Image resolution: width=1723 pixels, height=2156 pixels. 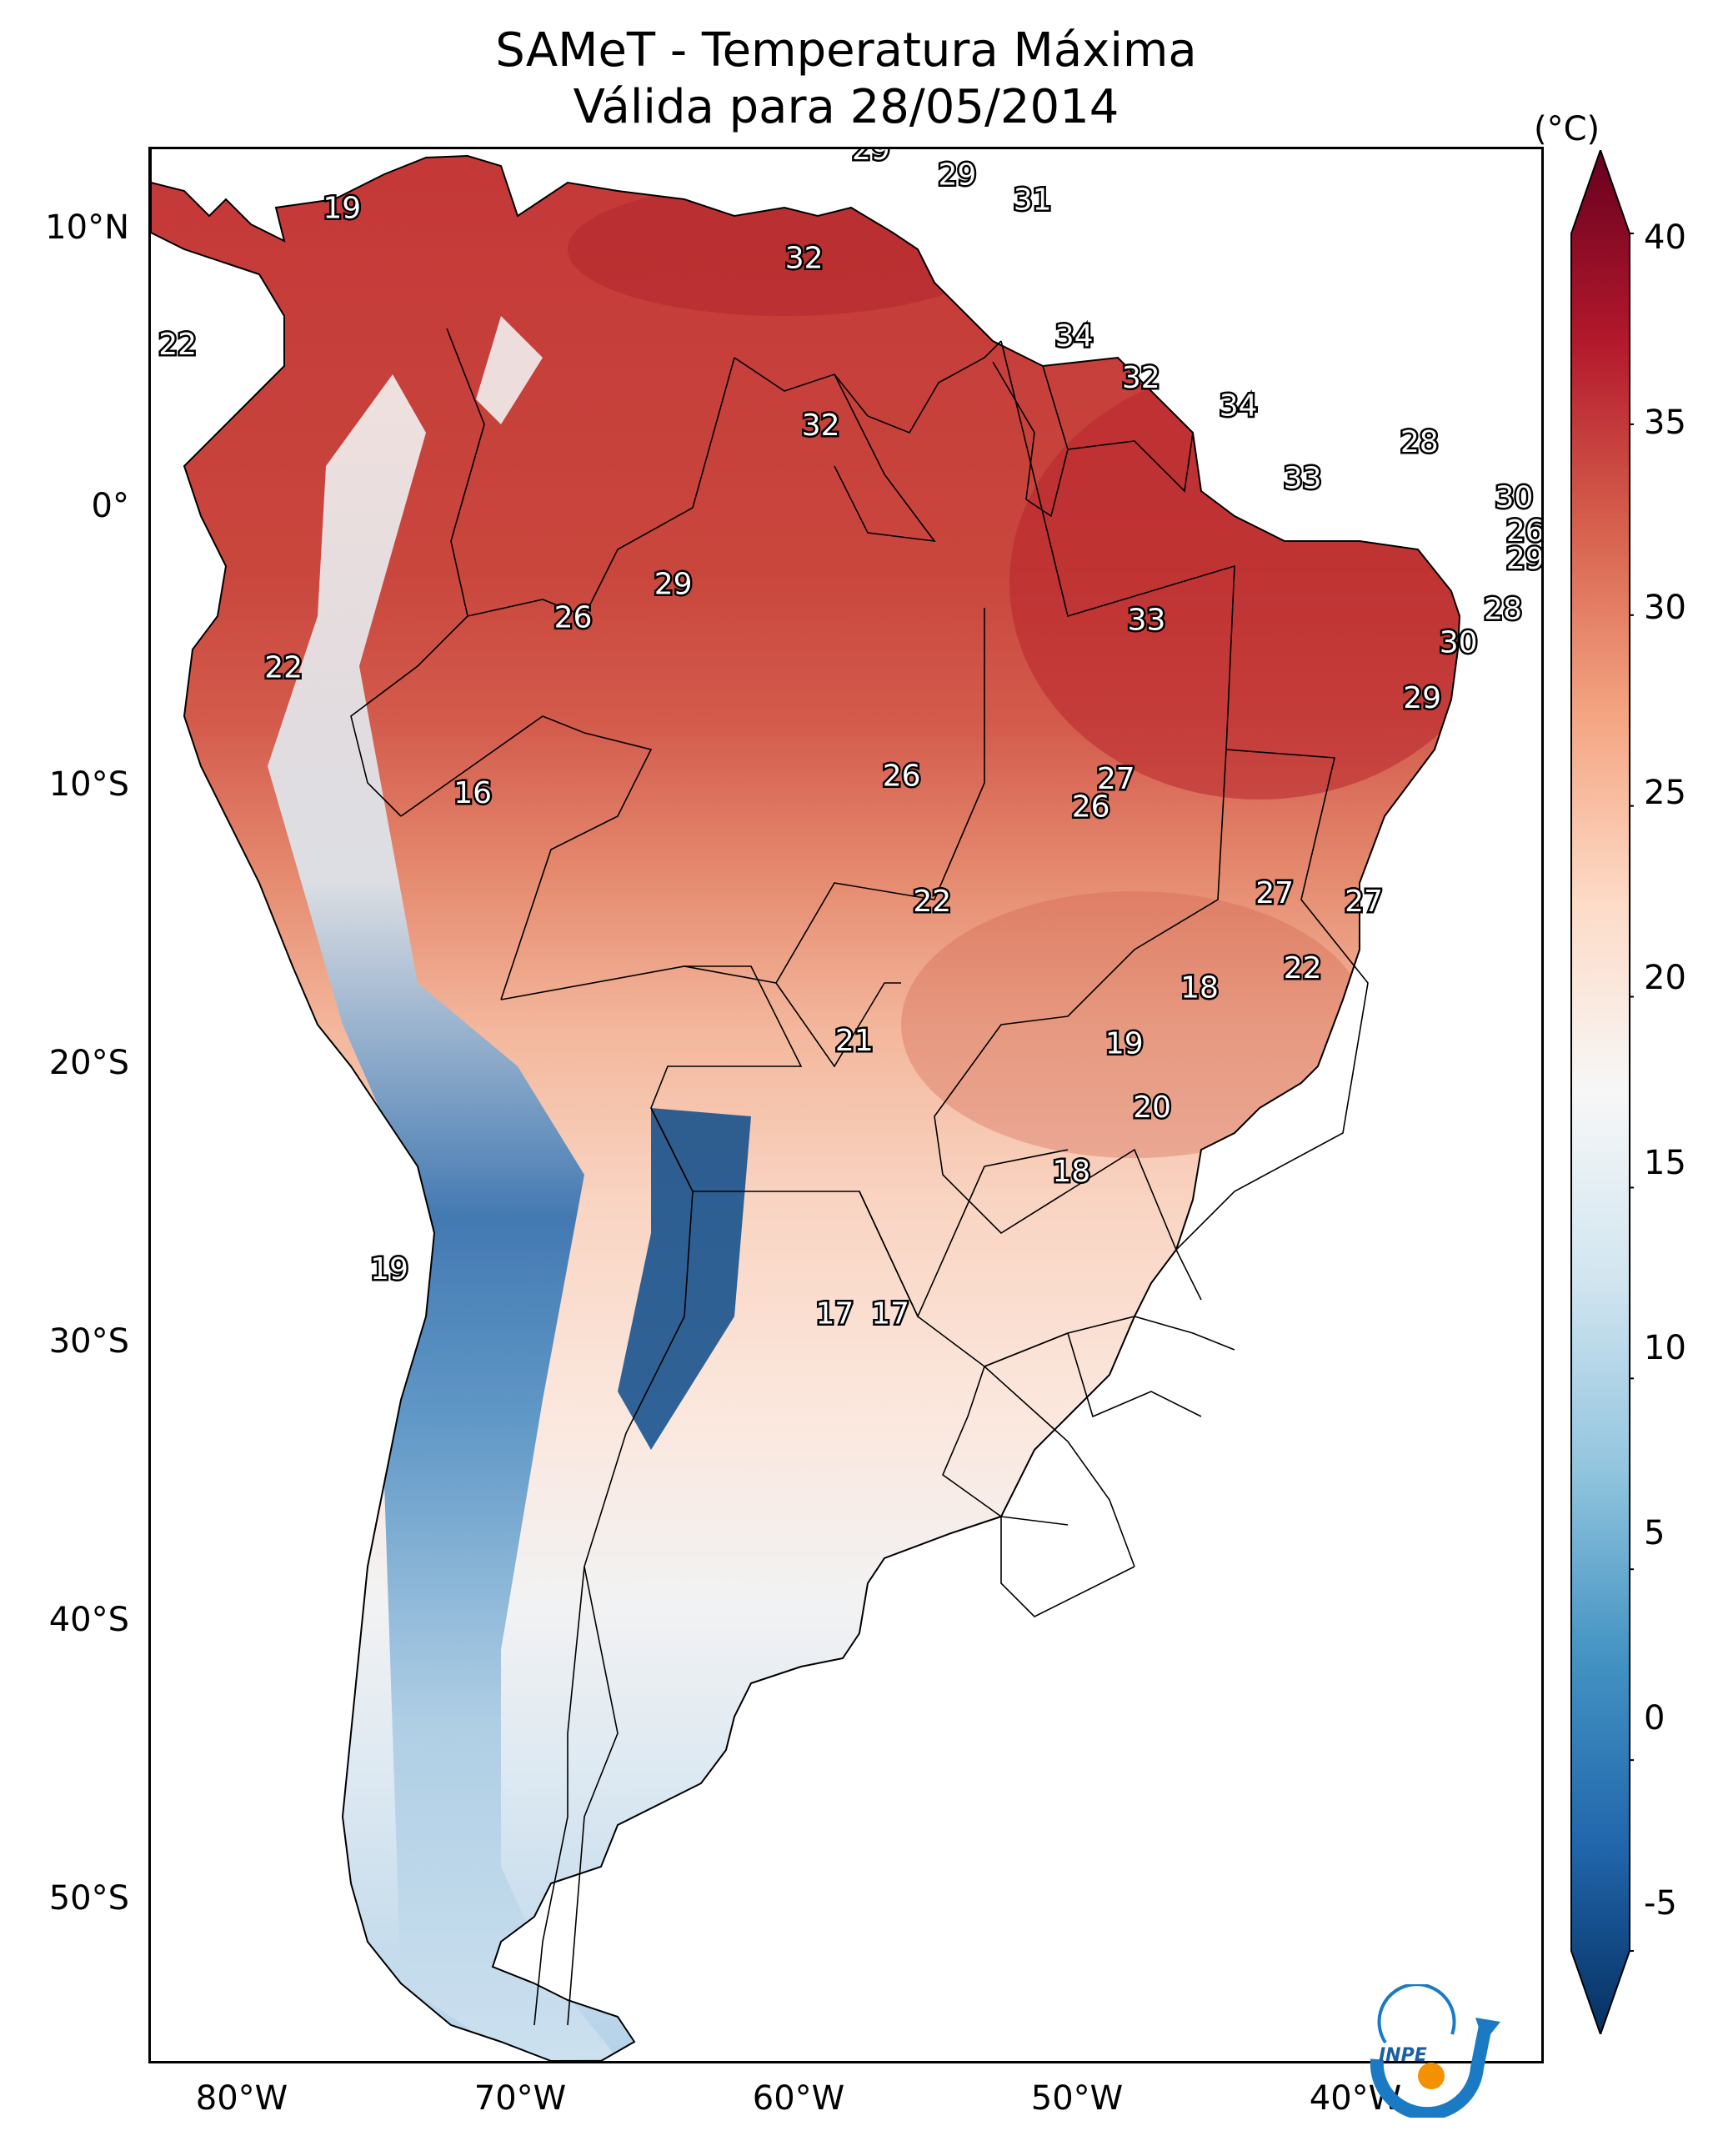 What do you see at coordinates (846, 107) in the screenshot?
I see `map-subtitle: Válida para 28/05/2014` at bounding box center [846, 107].